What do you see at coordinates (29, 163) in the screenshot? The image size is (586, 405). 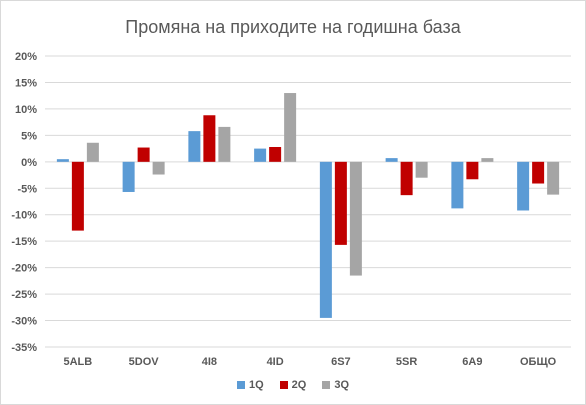 I see `y-tick-label: 0%` at bounding box center [29, 163].